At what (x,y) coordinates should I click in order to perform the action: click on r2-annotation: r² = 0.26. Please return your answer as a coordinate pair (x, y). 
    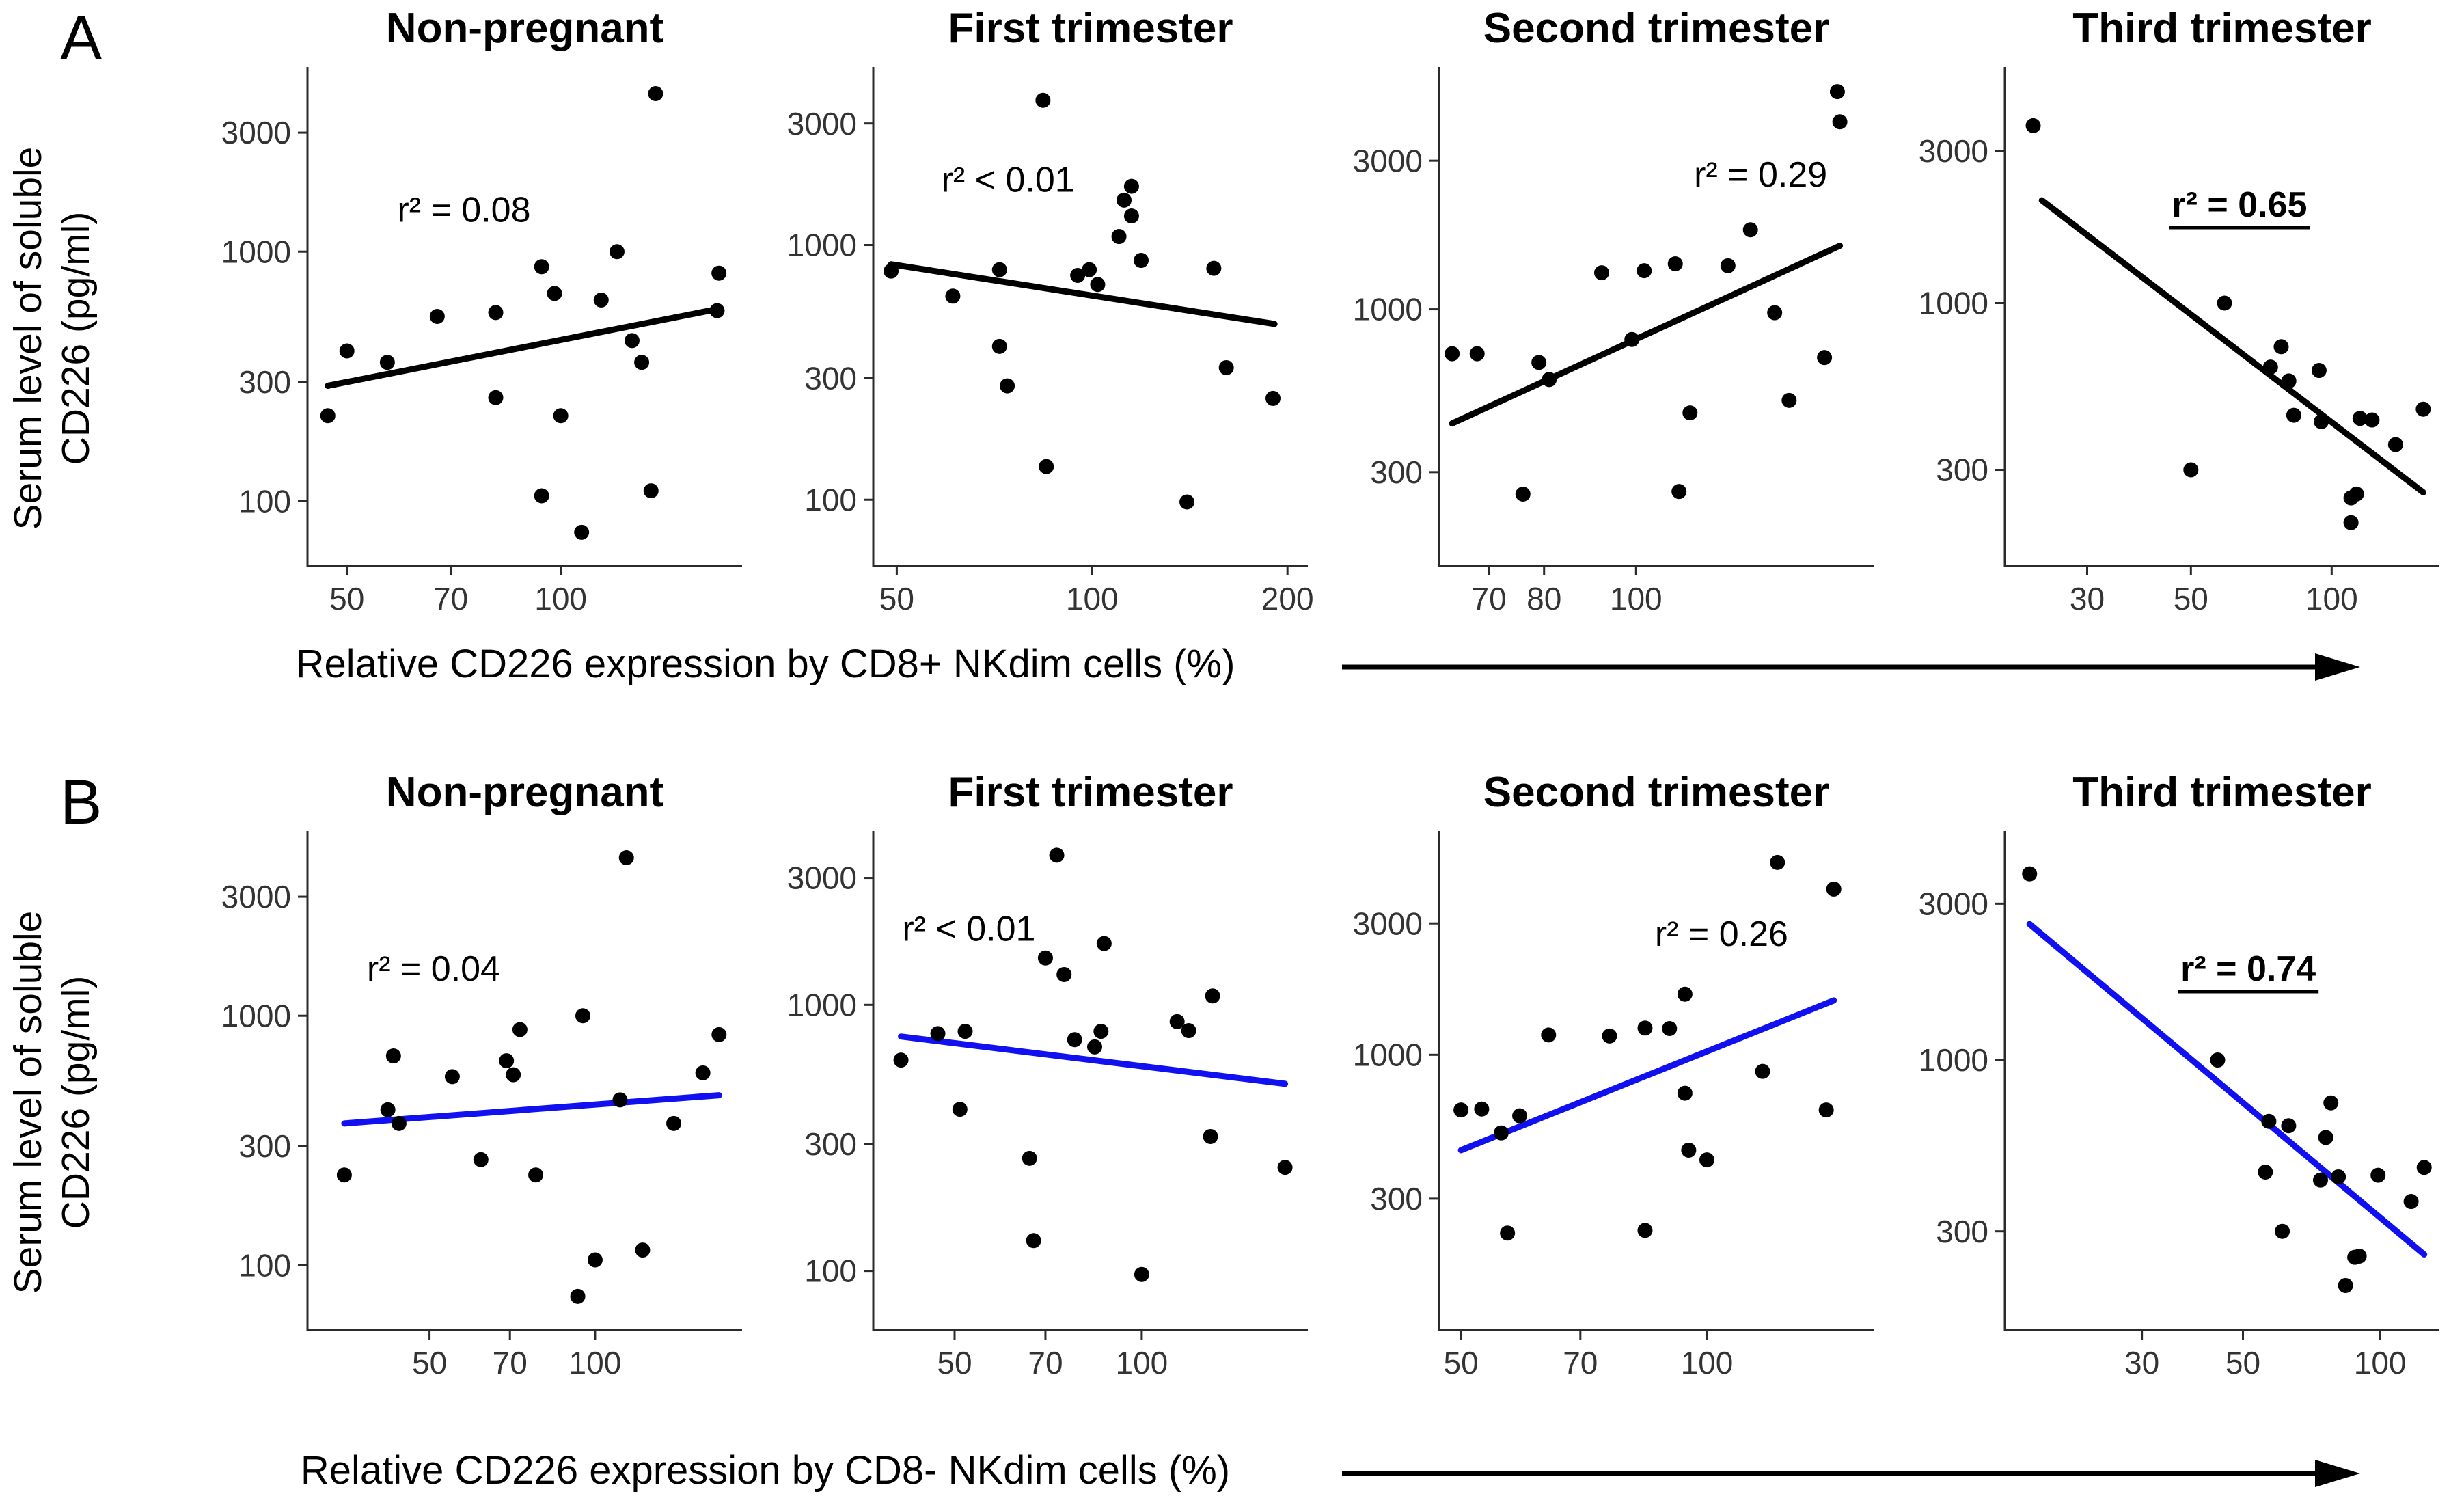
    Looking at the image, I should click on (1721, 934).